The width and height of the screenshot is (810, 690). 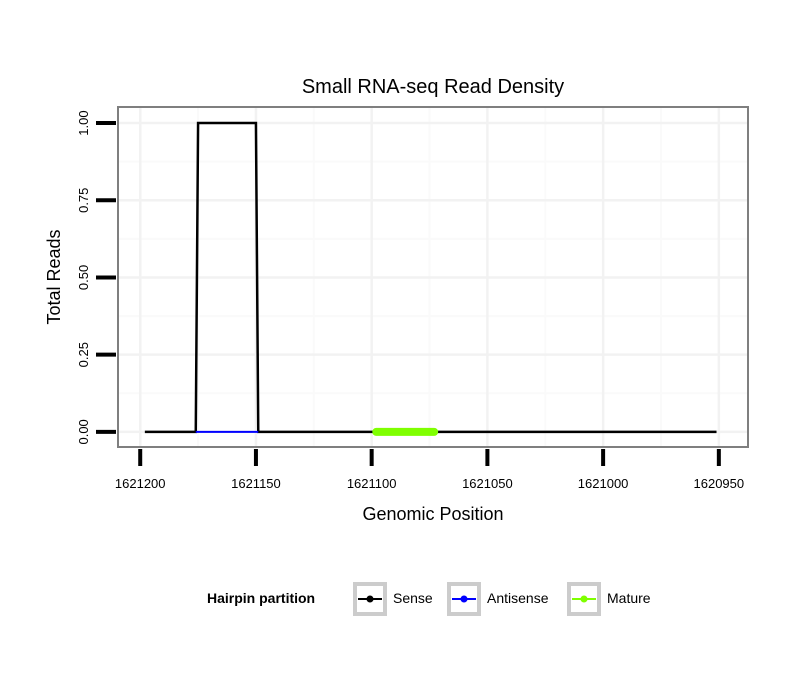 What do you see at coordinates (603, 483) in the screenshot?
I see `x-tick-label: 1621000` at bounding box center [603, 483].